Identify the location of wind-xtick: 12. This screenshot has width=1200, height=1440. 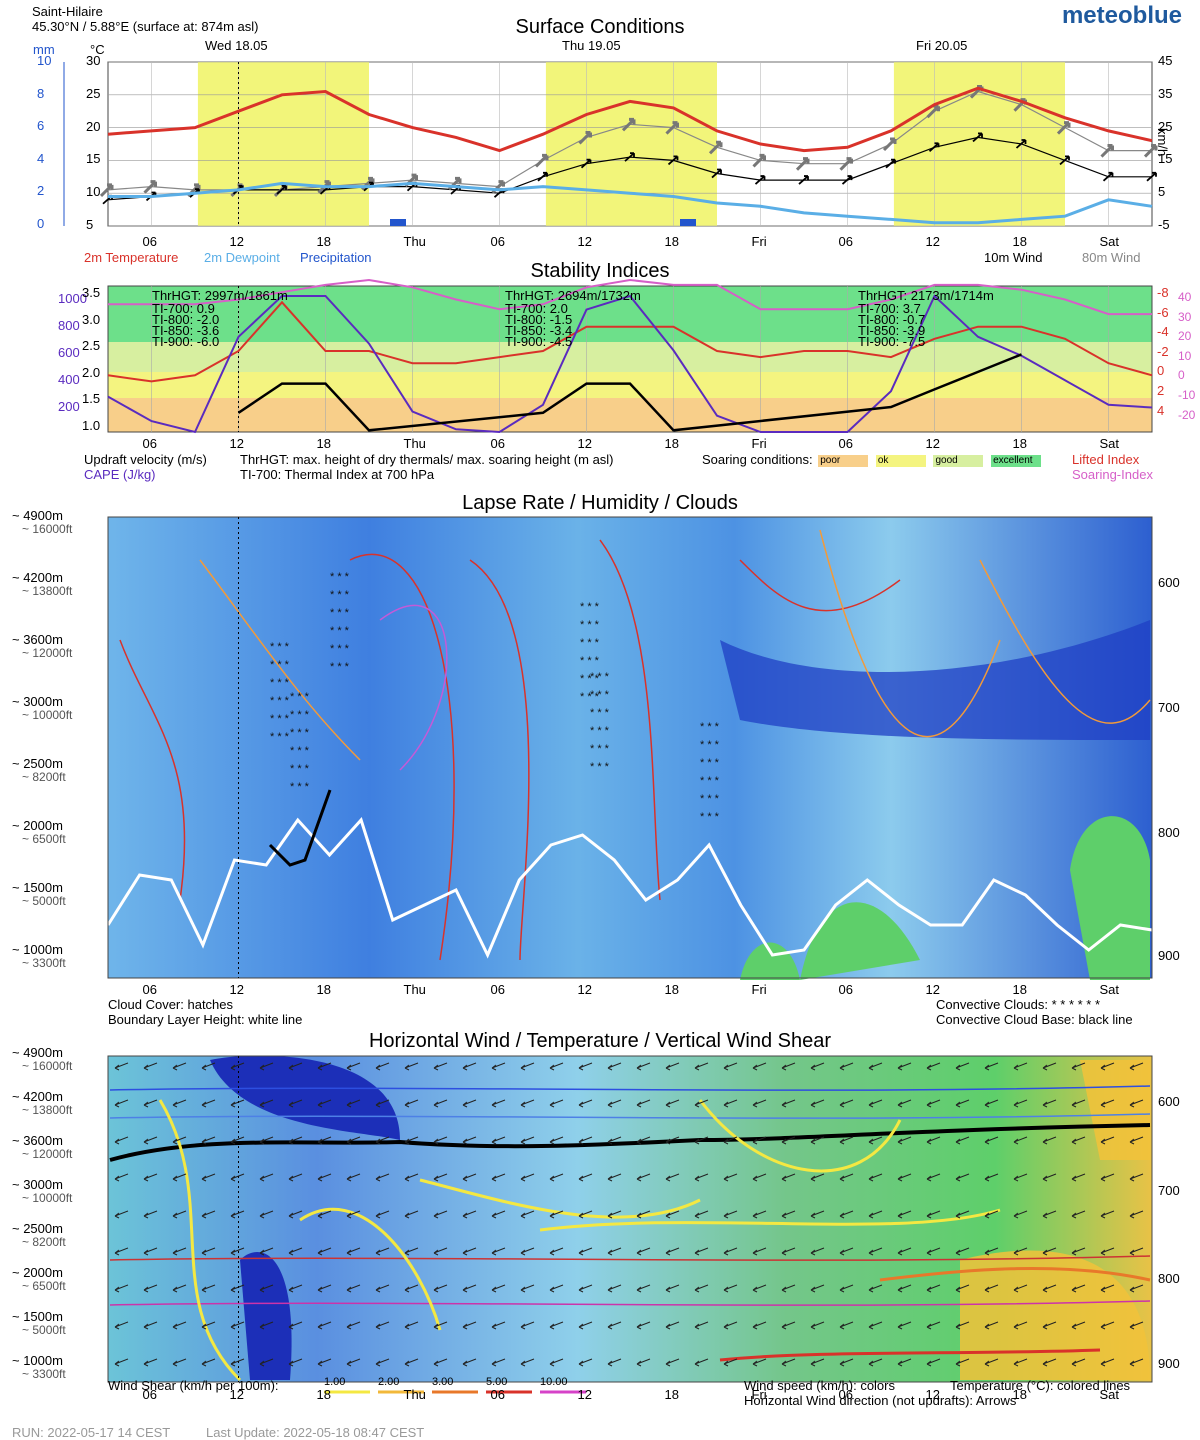
(236, 1394).